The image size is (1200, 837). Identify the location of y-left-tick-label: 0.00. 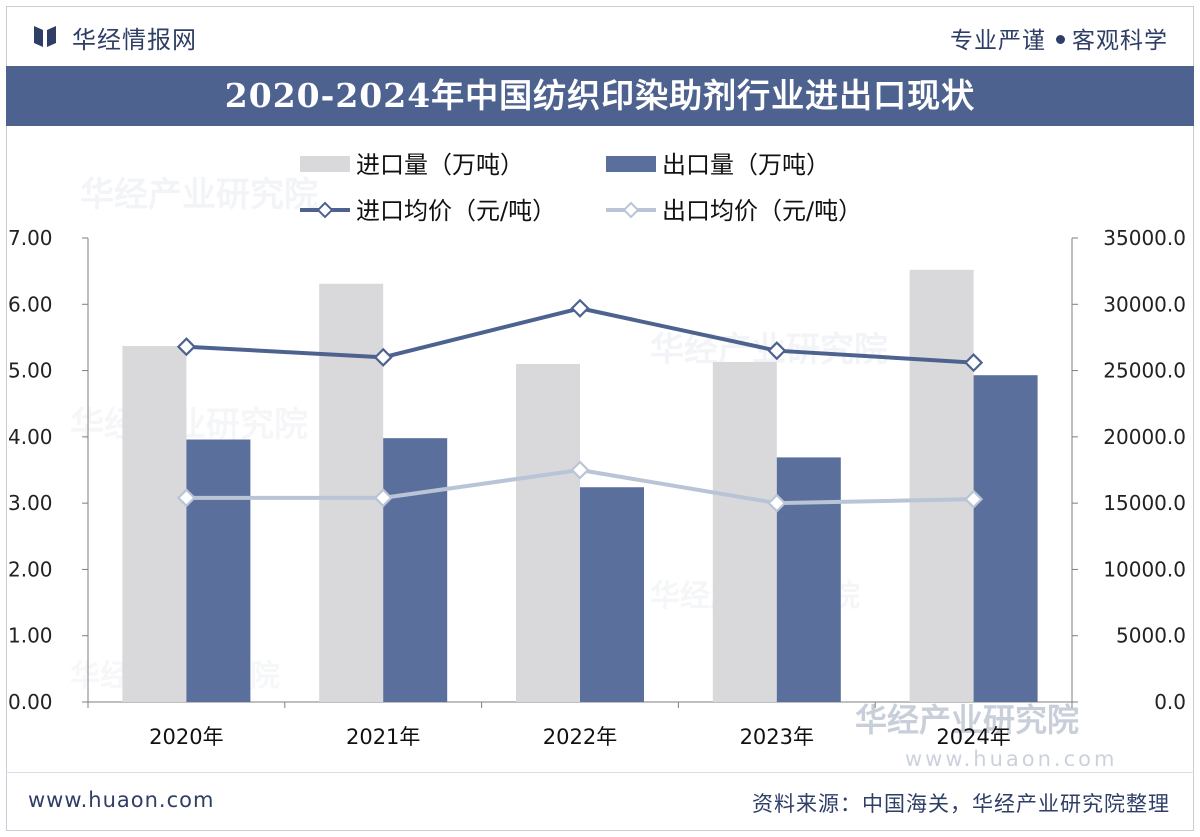
(30, 702).